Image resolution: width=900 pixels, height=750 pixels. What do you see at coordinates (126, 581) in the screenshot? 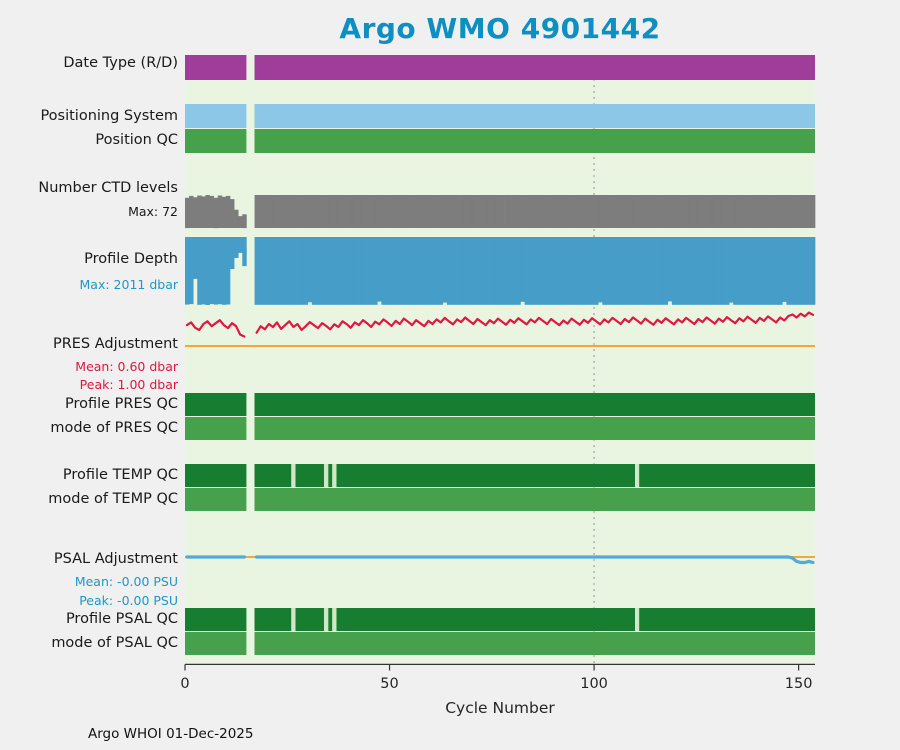
I see `row-sublabel-psal_adjustment-0: Mean: -0.00 PSU` at bounding box center [126, 581].